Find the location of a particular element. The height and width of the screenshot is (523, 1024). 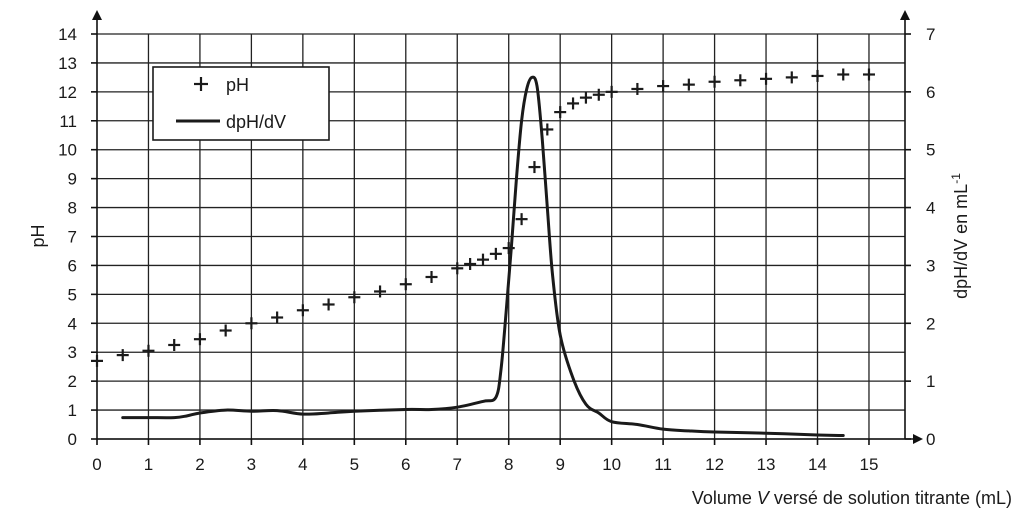

y-right-tick-label: 4 is located at coordinates (930, 208).